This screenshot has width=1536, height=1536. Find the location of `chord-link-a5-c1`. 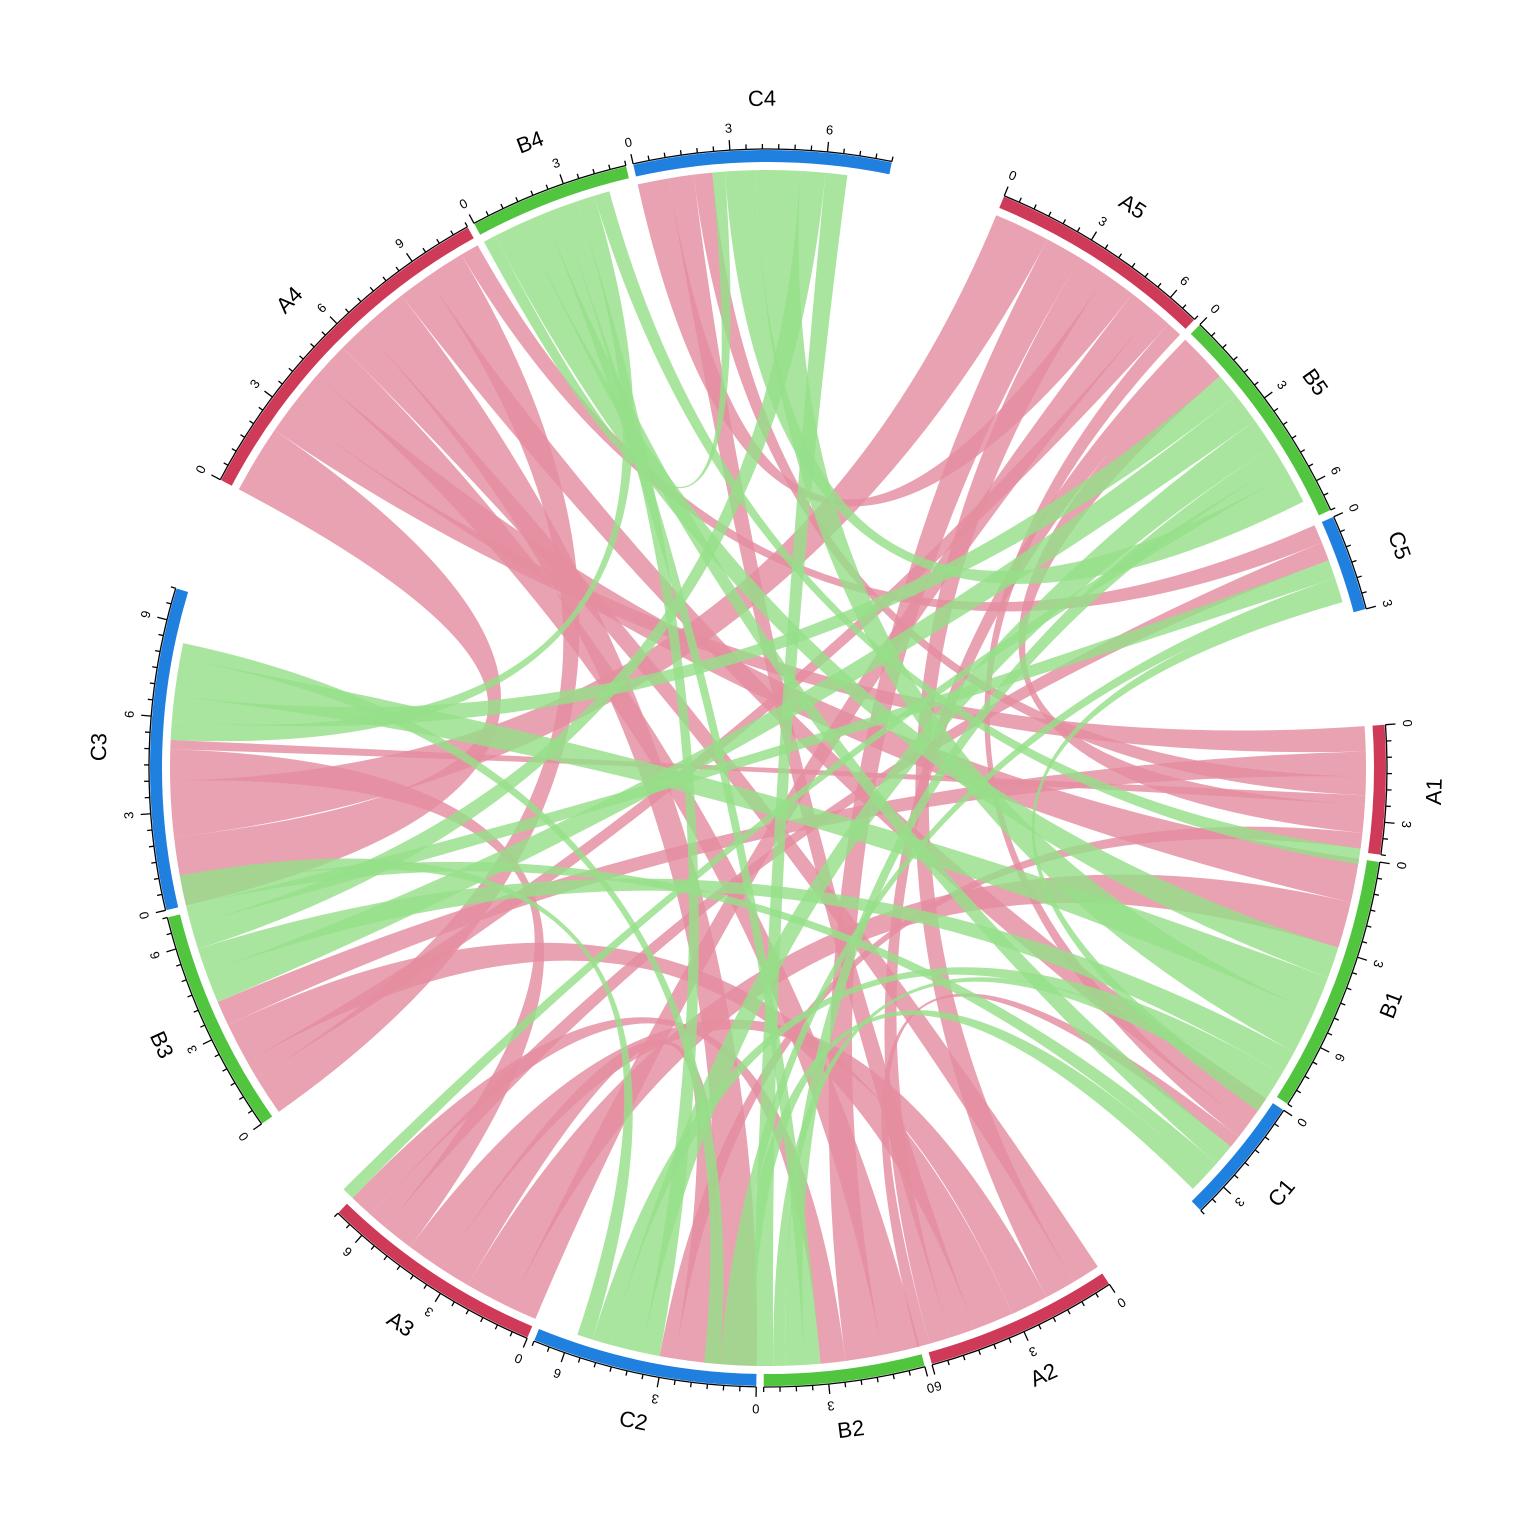

chord-link-a5-c1 is located at coordinates (1116, 730).